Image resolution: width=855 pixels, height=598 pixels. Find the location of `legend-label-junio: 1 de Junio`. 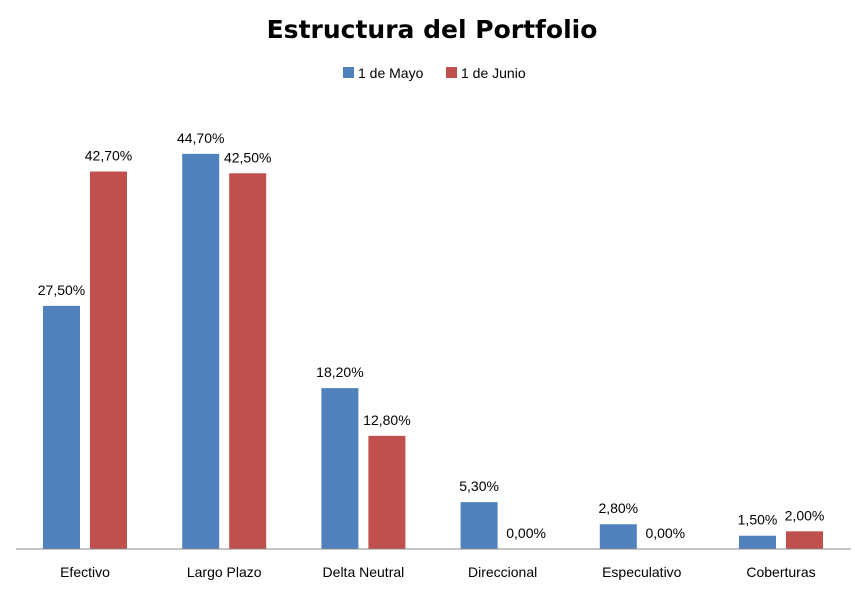

legend-label-junio: 1 de Junio is located at coordinates (493, 73).